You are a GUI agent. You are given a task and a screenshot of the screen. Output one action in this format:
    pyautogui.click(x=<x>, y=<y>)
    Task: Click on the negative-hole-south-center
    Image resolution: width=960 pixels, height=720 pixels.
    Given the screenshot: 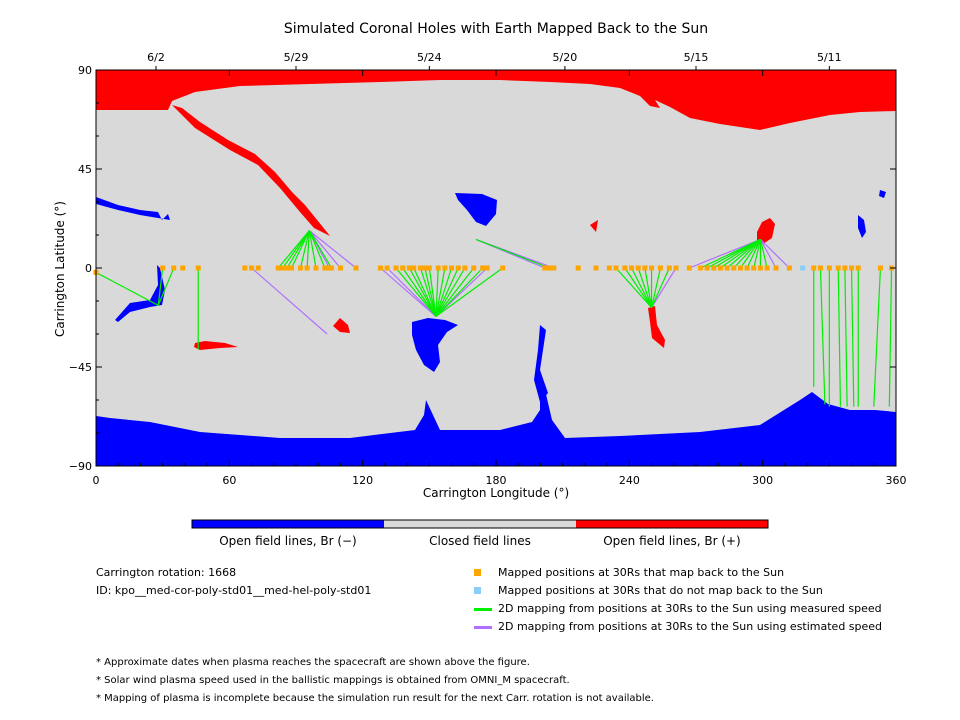 What is the action you would take?
    pyautogui.click(x=541, y=363)
    